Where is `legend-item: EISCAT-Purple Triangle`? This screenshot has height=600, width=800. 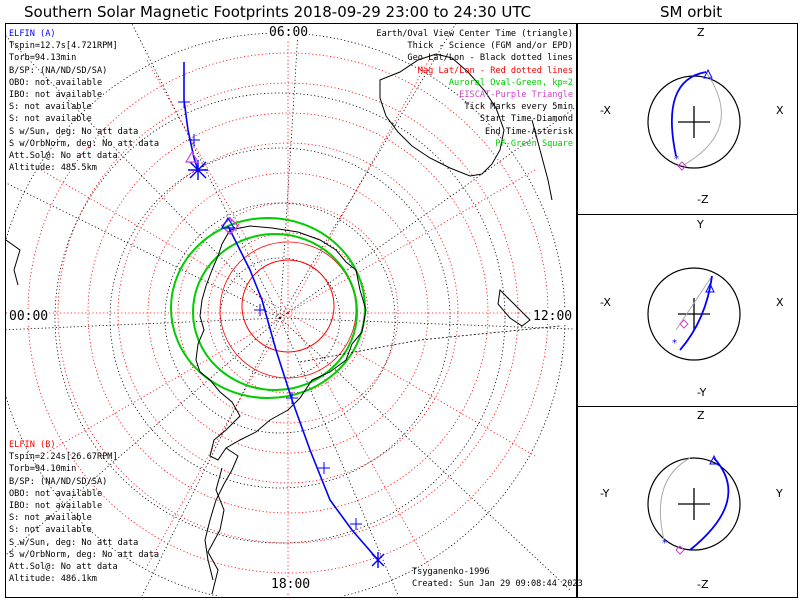
legend-item: EISCAT-Purple Triangle is located at coordinates (516, 95).